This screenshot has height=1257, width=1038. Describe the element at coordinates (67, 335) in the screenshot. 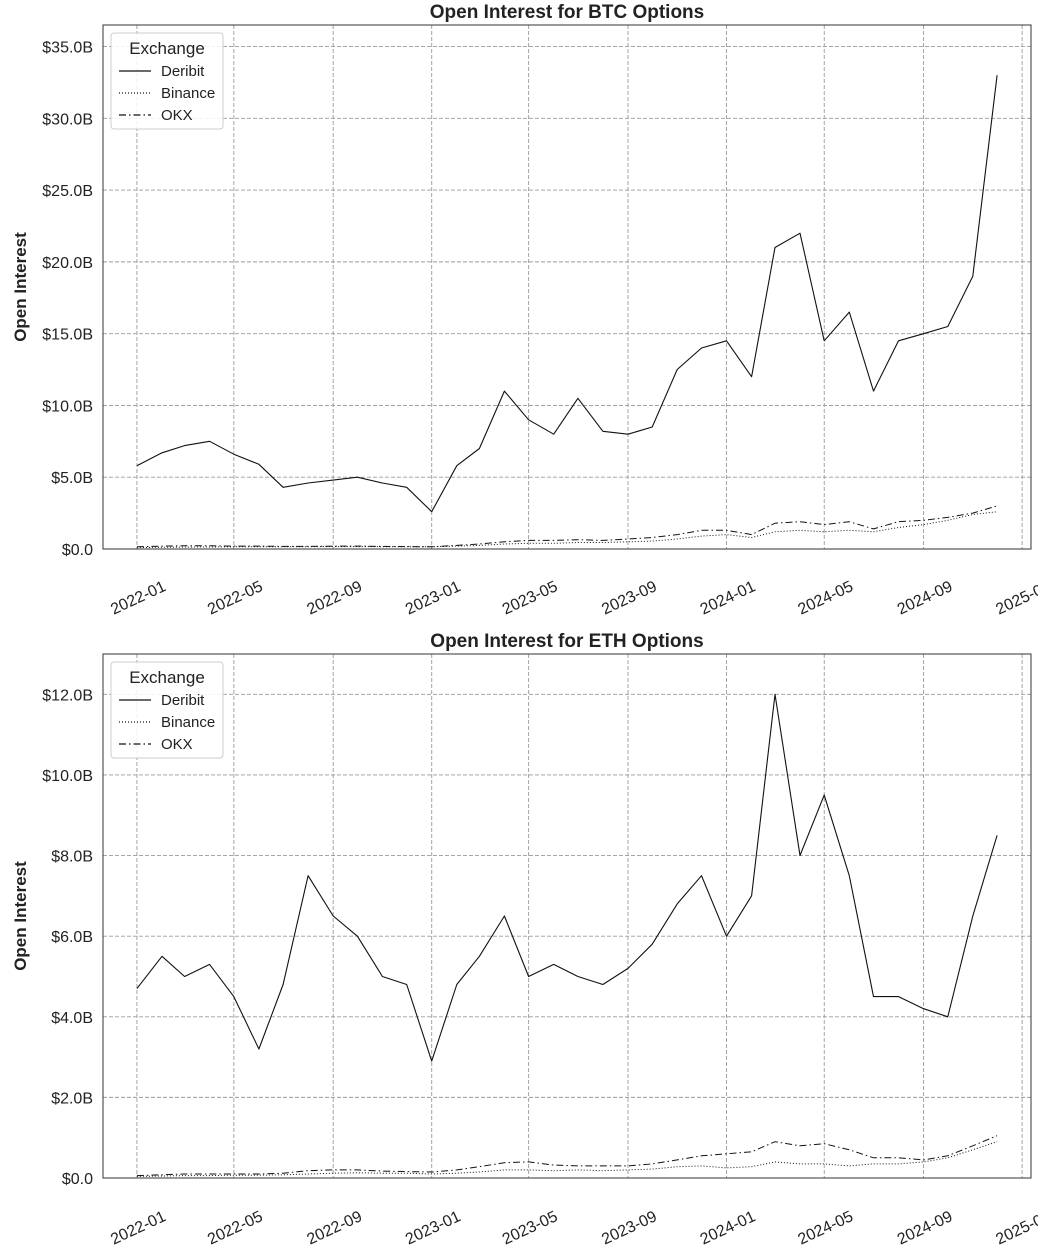

I see `y-tick-label: $15.0B` at that location.